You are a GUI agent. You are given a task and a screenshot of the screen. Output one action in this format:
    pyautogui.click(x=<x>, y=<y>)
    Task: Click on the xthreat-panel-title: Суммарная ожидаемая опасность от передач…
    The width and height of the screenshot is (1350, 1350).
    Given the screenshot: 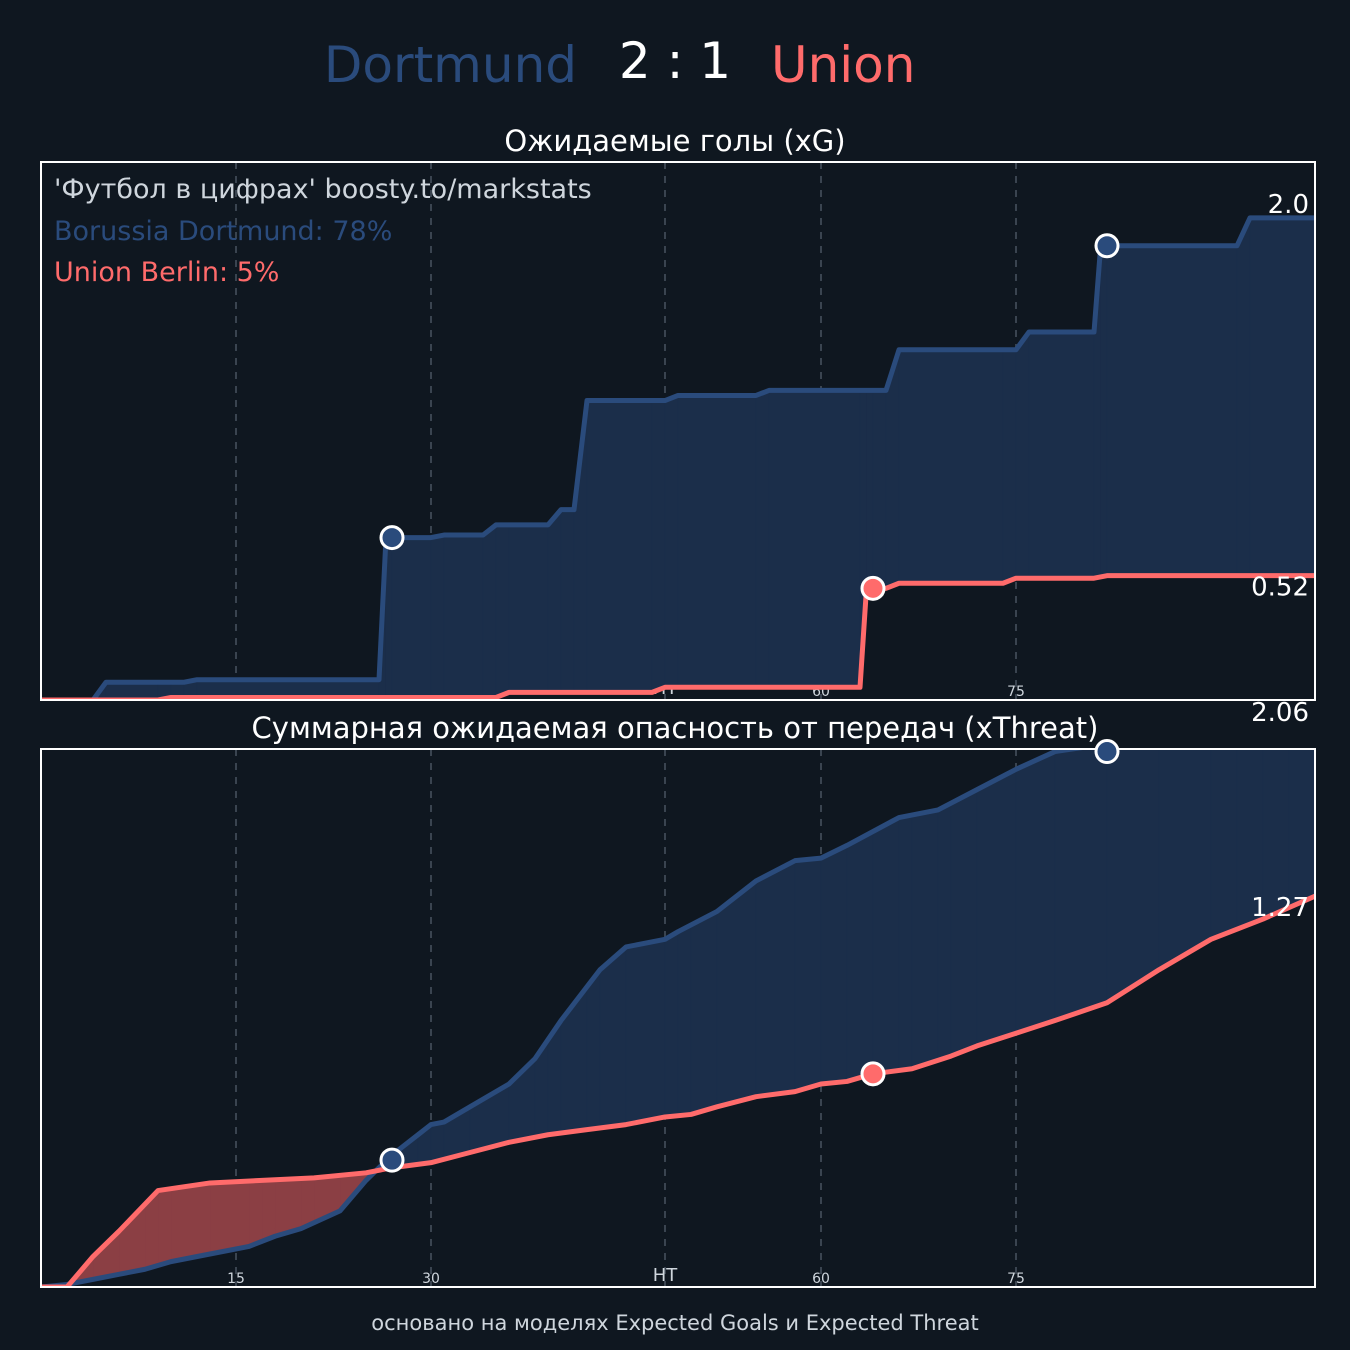 What is the action you would take?
    pyautogui.click(x=675, y=728)
    